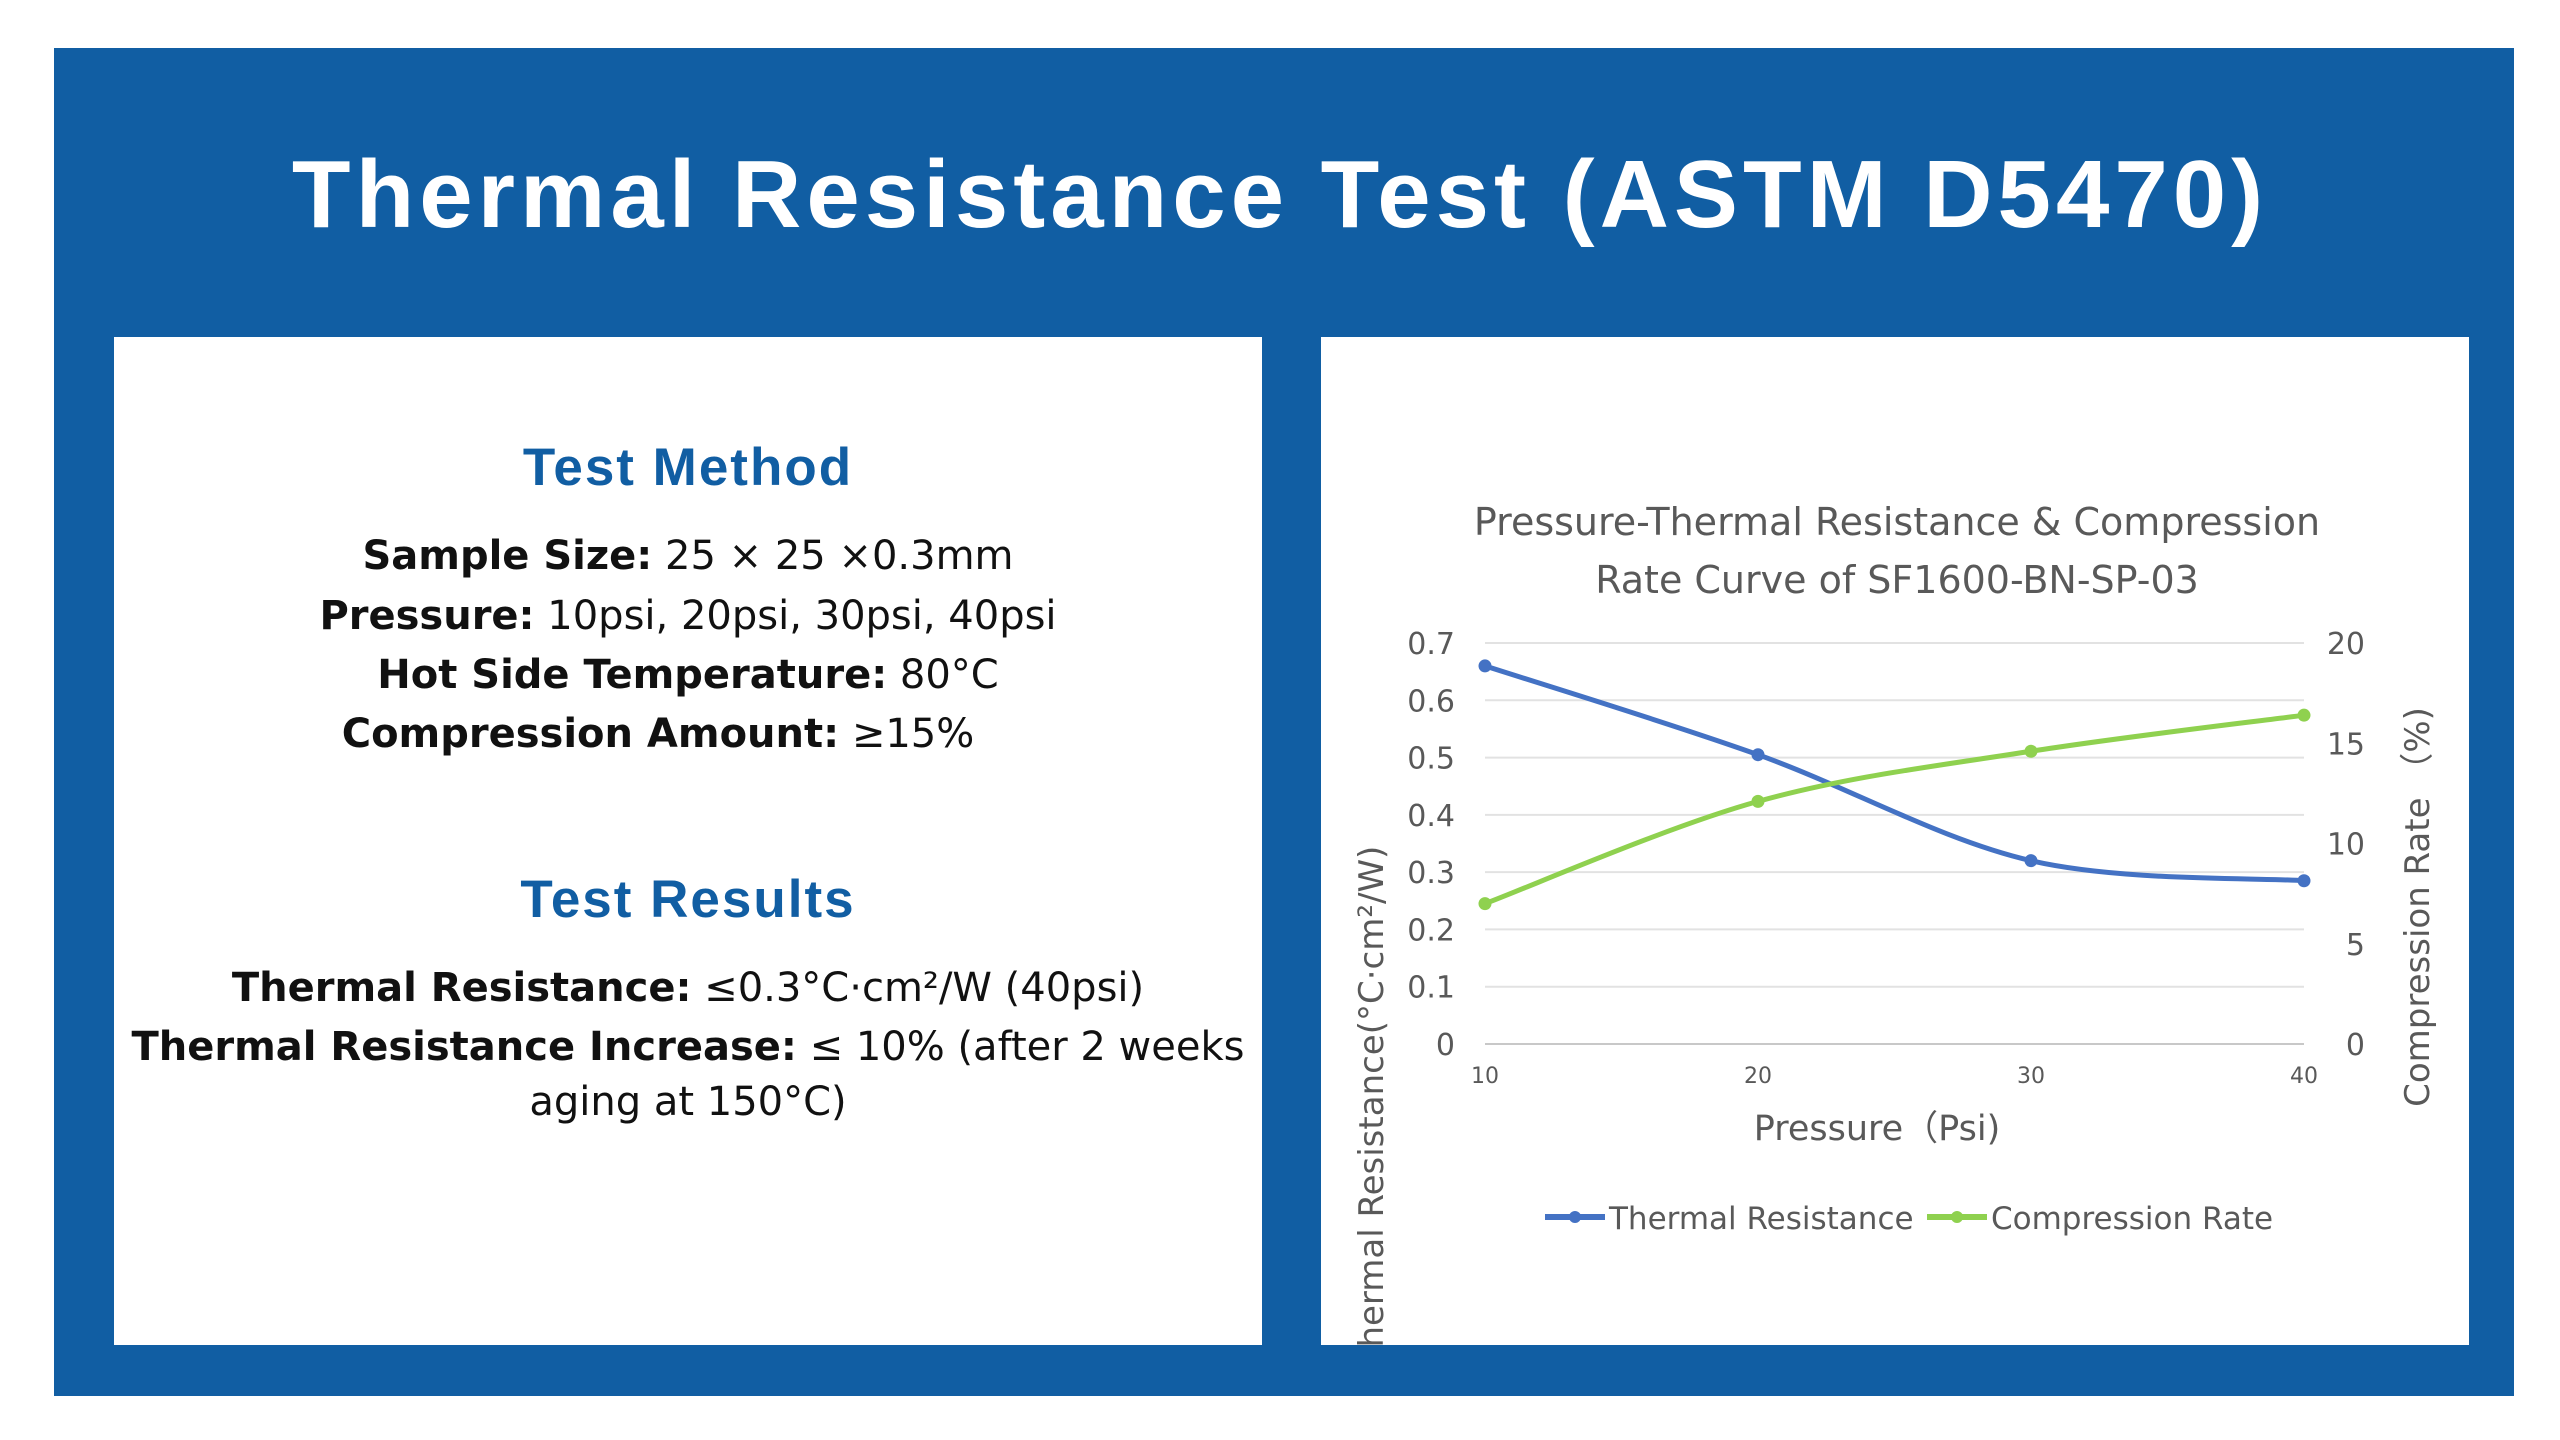 The width and height of the screenshot is (2560, 1440). I want to click on x-tick-label: 30, so click(2031, 1076).